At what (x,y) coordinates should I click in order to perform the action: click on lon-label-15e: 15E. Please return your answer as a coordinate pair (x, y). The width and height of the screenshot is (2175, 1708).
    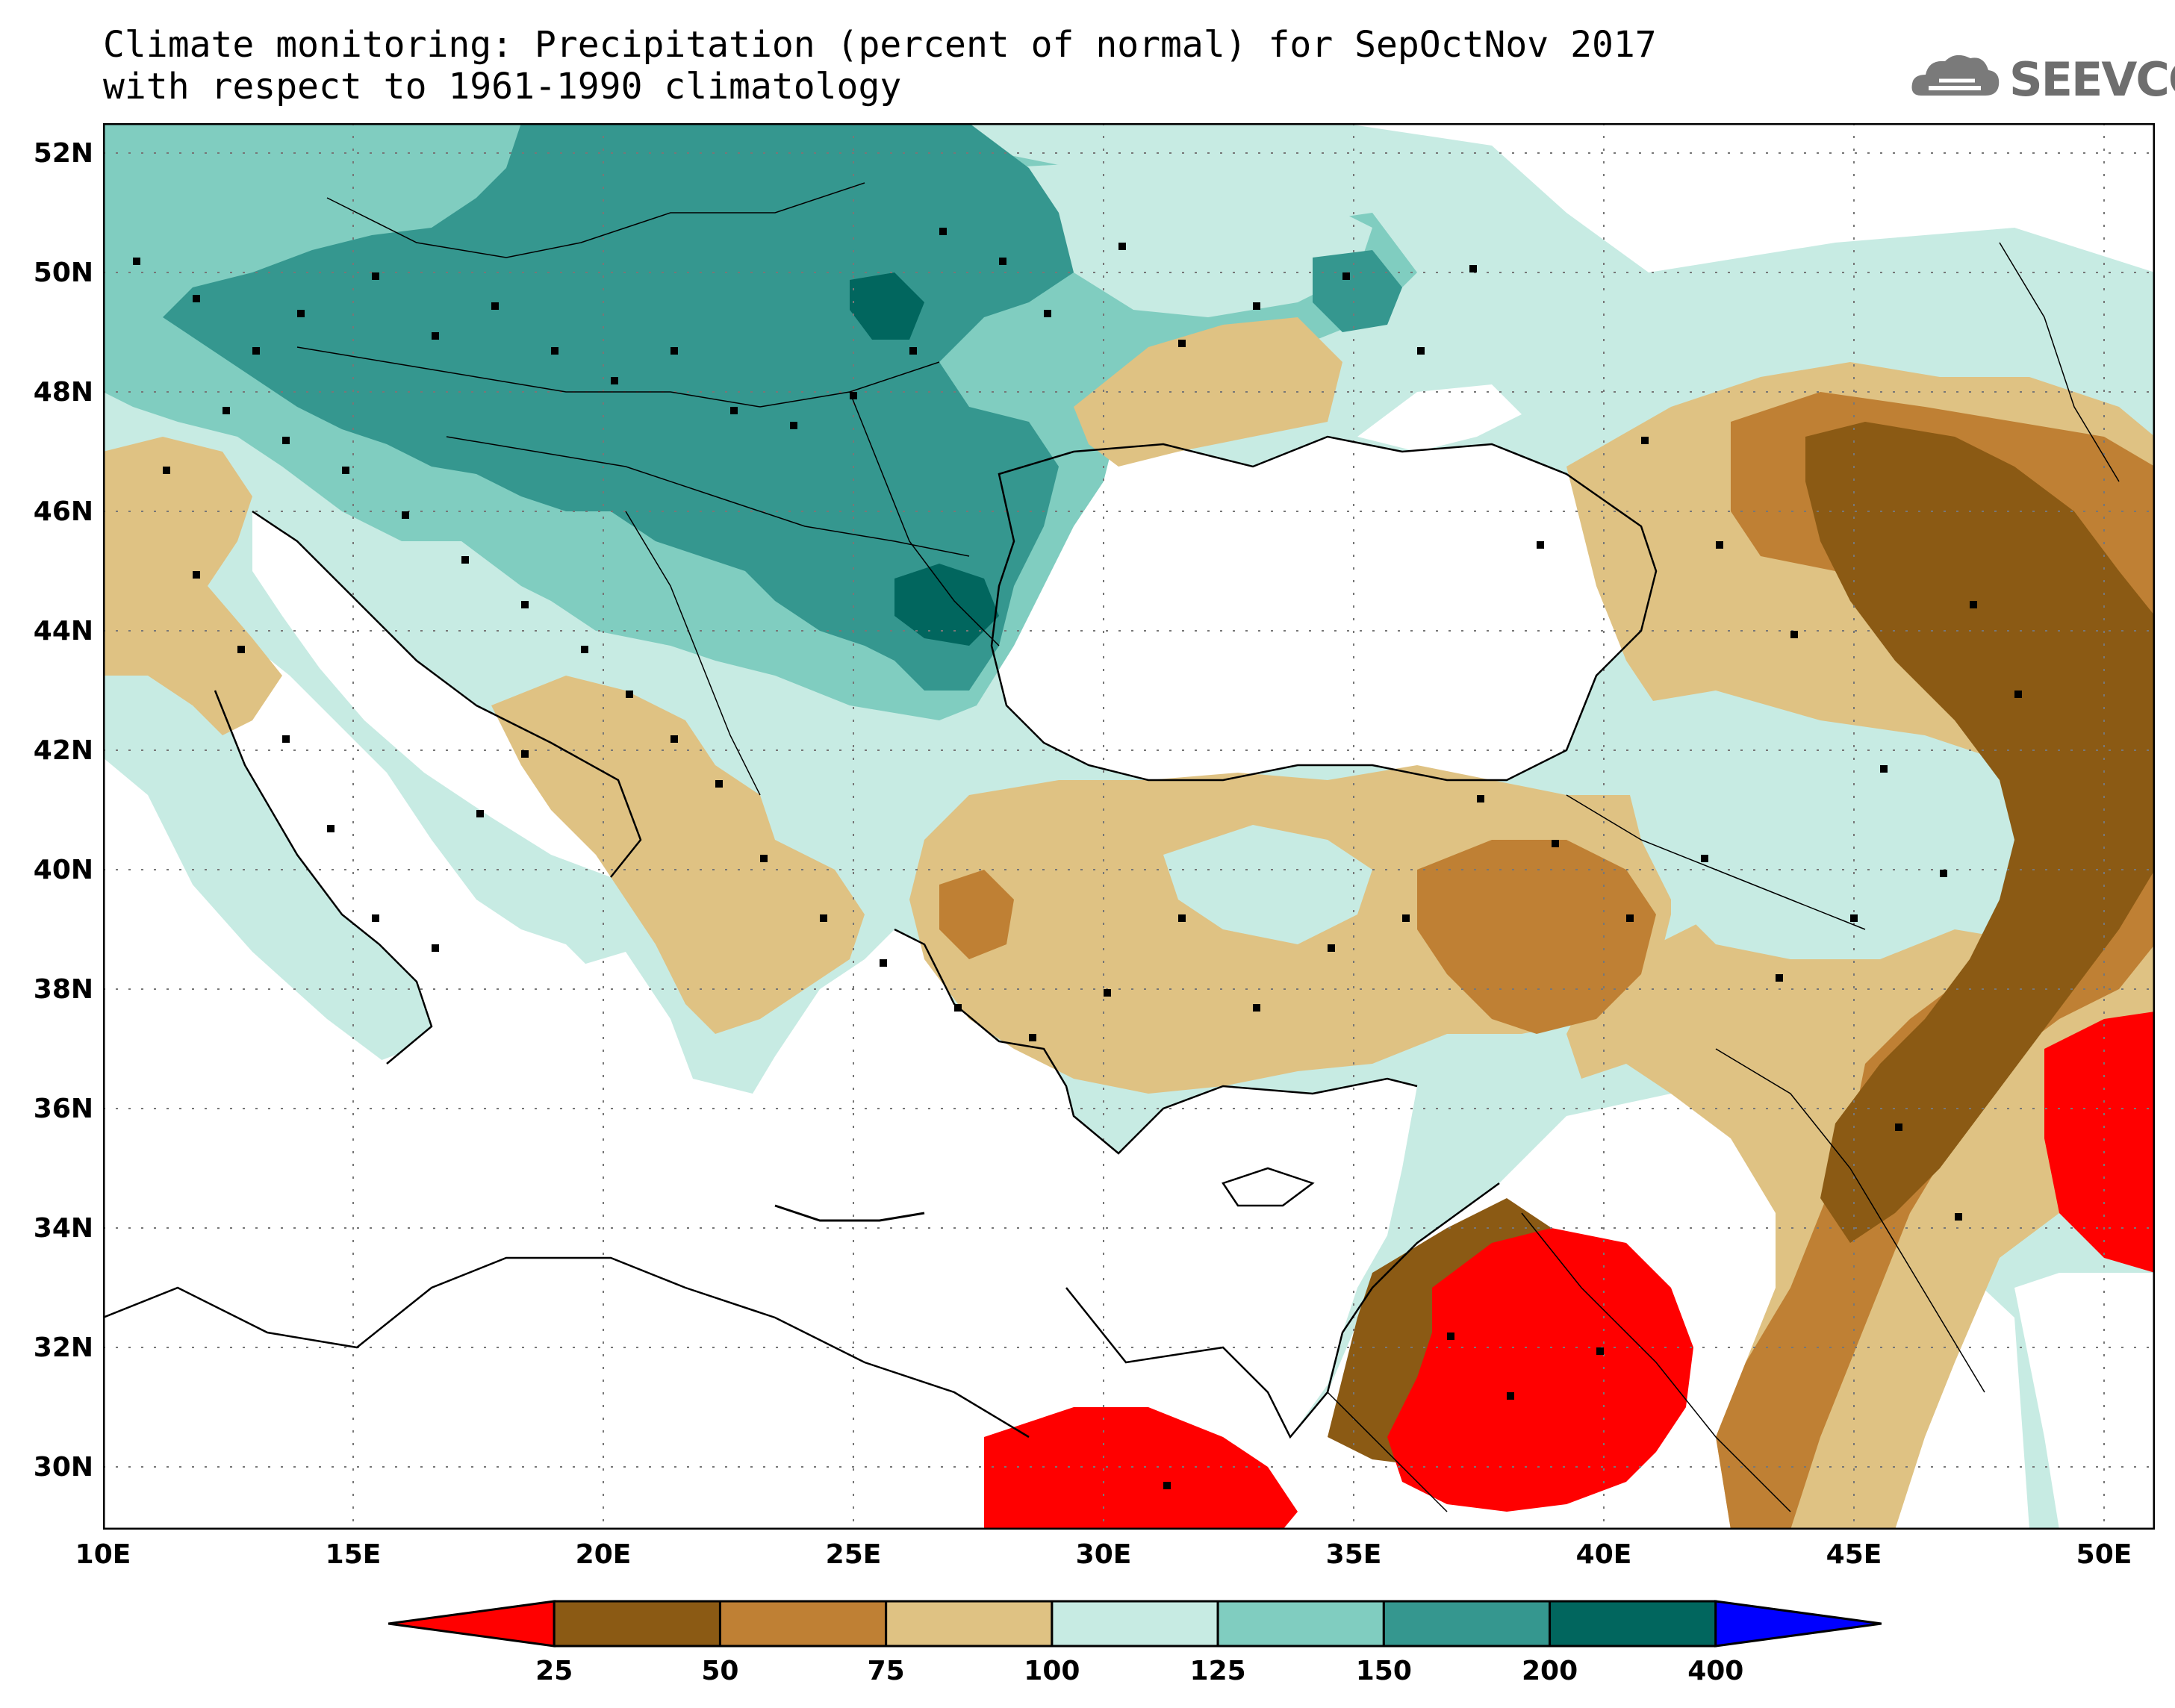
    Looking at the image, I should click on (353, 1554).